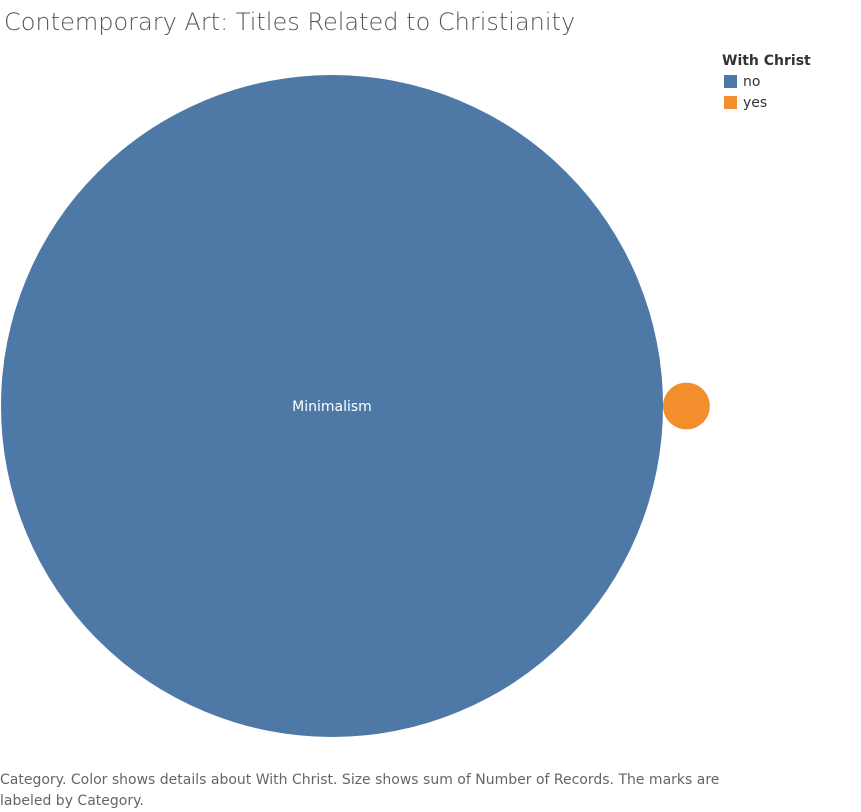  I want to click on legend-item-yes: yes, so click(787, 102).